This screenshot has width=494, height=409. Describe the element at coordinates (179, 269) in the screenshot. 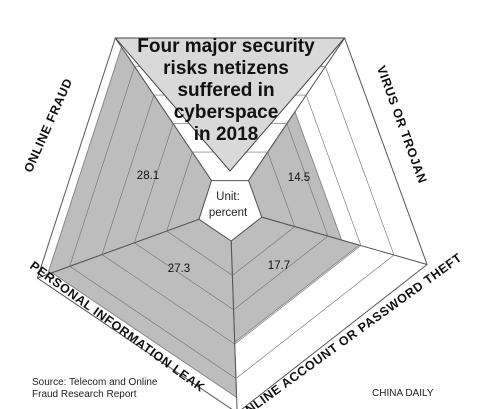

I see `value-label-personal-info-leak: 27.3` at that location.